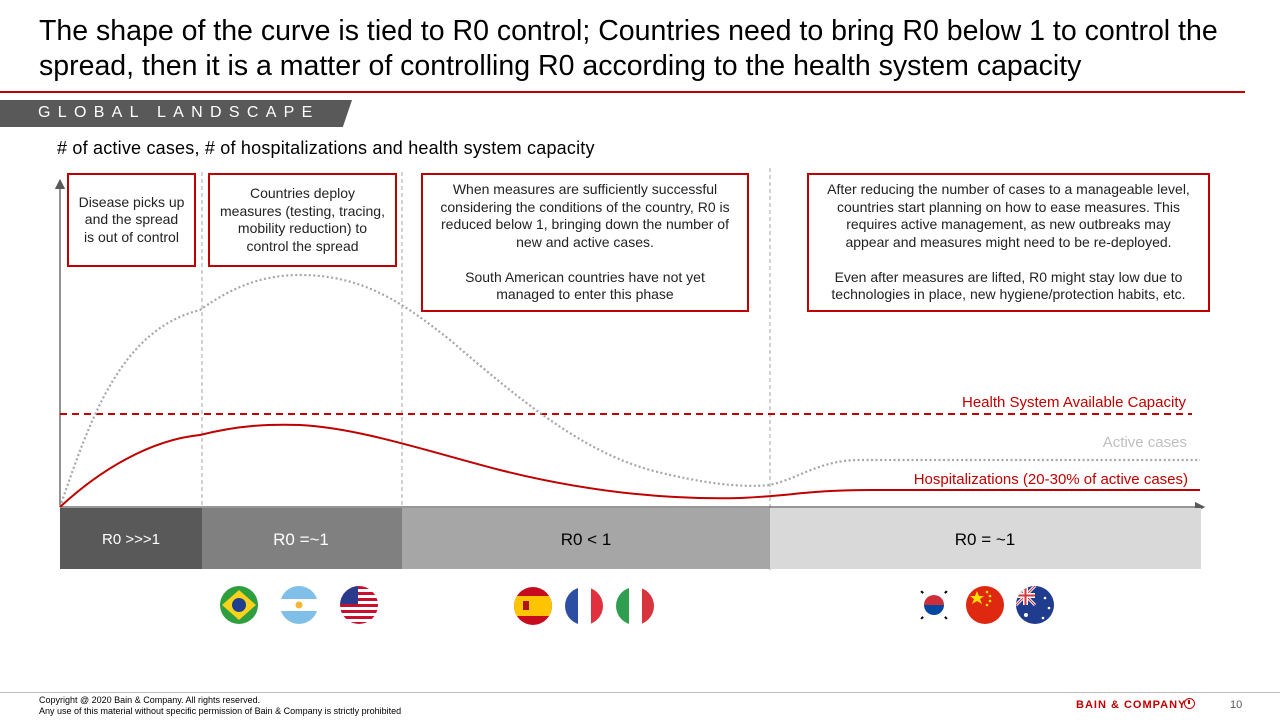 The height and width of the screenshot is (720, 1280). Describe the element at coordinates (629, 465) in the screenshot. I see `hospitalizations-curve` at that location.